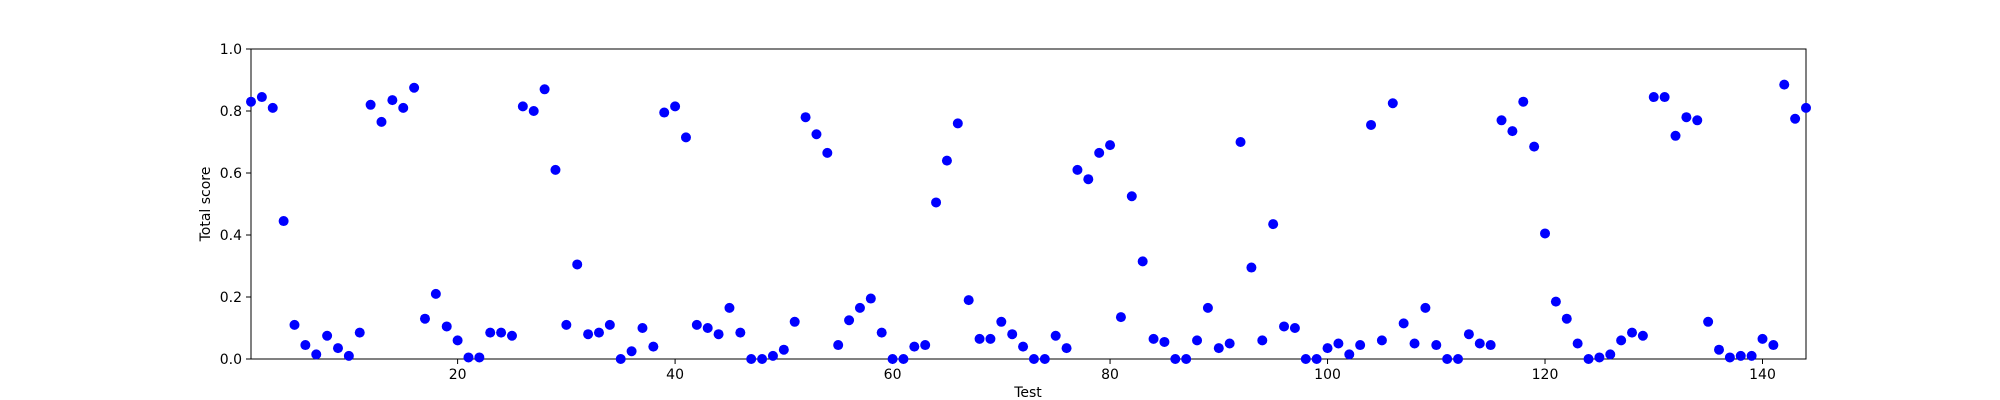  I want to click on y-tick-label: 1.0, so click(231, 50).